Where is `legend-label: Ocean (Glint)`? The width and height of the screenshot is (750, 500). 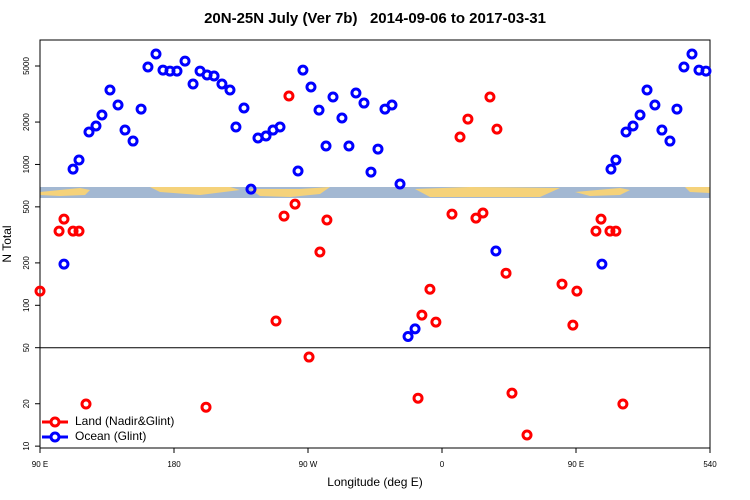 legend-label: Ocean (Glint) is located at coordinates (110, 436).